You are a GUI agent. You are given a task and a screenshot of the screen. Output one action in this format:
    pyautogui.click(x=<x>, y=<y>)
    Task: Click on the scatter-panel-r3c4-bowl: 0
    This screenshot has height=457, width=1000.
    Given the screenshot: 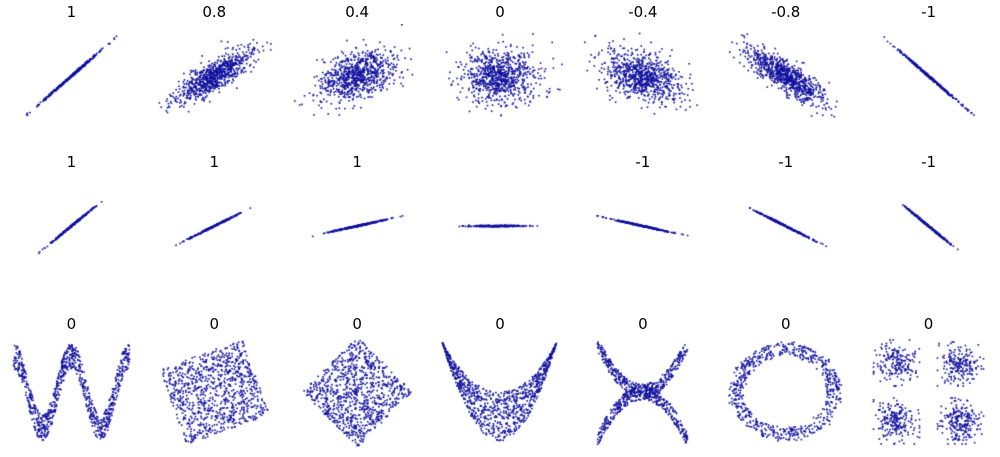 What is the action you would take?
    pyautogui.click(x=500, y=378)
    